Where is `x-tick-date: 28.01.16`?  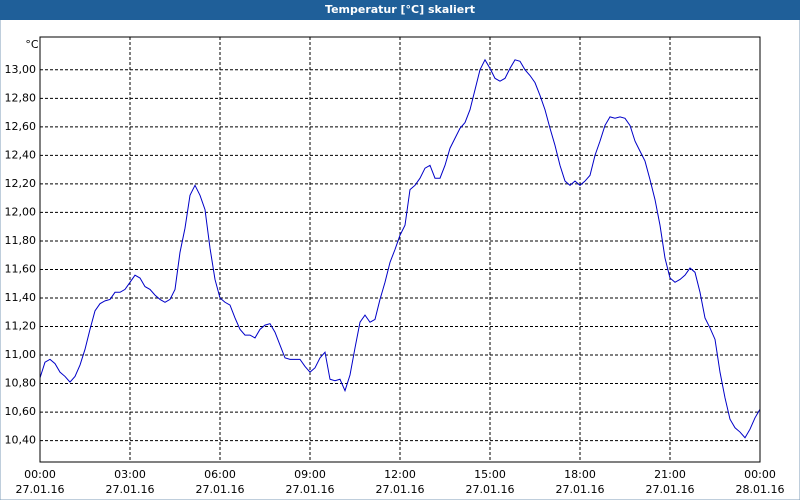
x-tick-date: 28.01.16 is located at coordinates (760, 489).